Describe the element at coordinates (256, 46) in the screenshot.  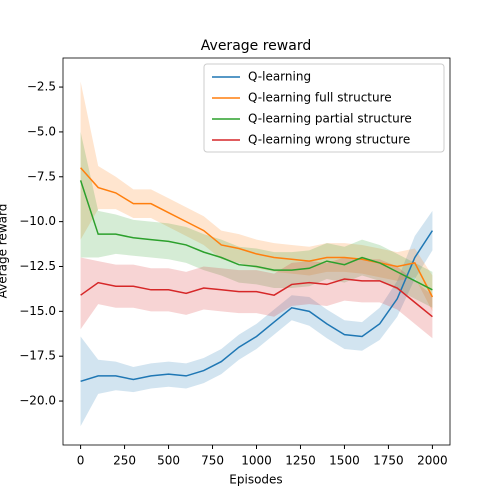
I see `chart-title: Average reward` at that location.